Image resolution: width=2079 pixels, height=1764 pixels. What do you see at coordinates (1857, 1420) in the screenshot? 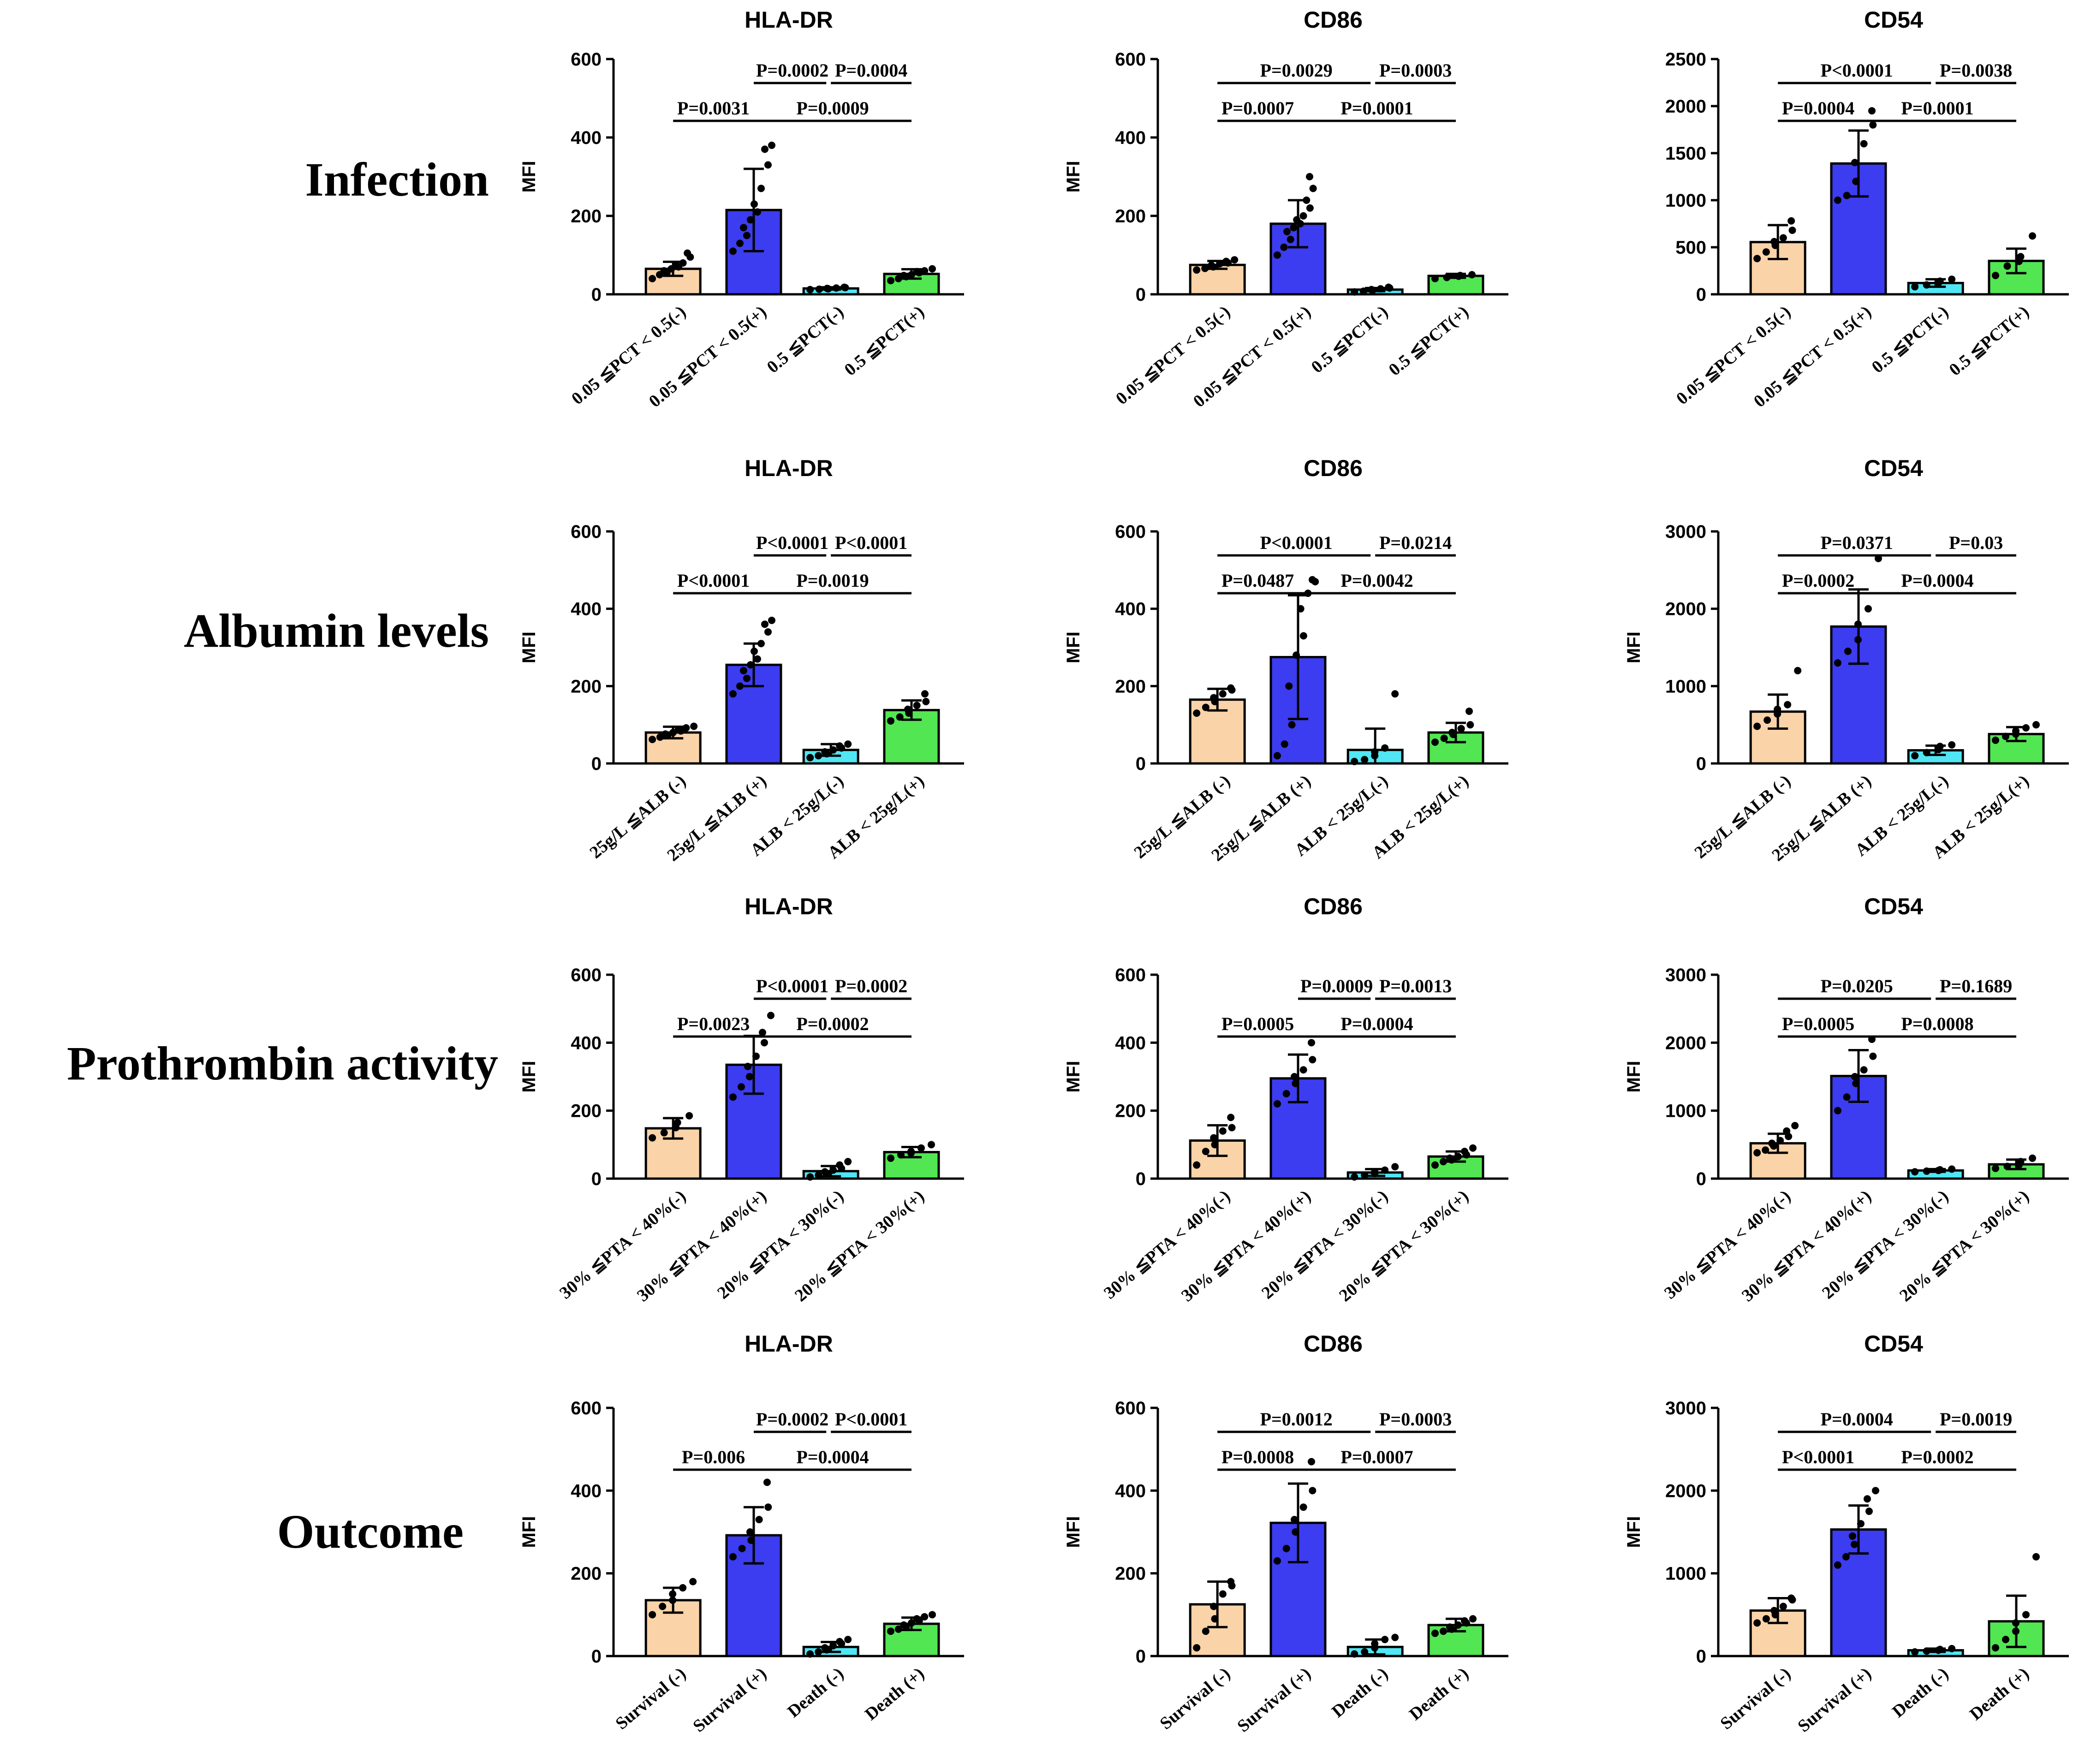
I see `chart-4-3-sig-label: P=0.0004` at bounding box center [1857, 1420].